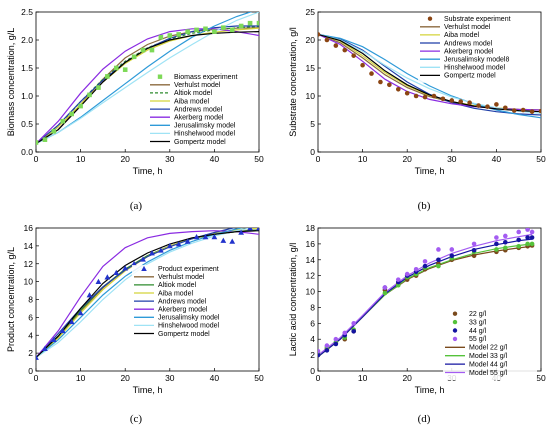 Image resolution: width=550 pixels, height=439 pixels. I want to click on y-tick-label: 14, so click(29, 246).